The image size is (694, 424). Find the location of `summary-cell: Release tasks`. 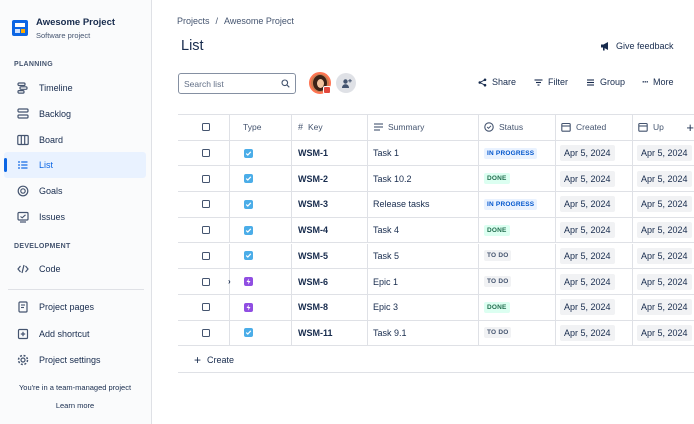

summary-cell: Release tasks is located at coordinates (423, 204).